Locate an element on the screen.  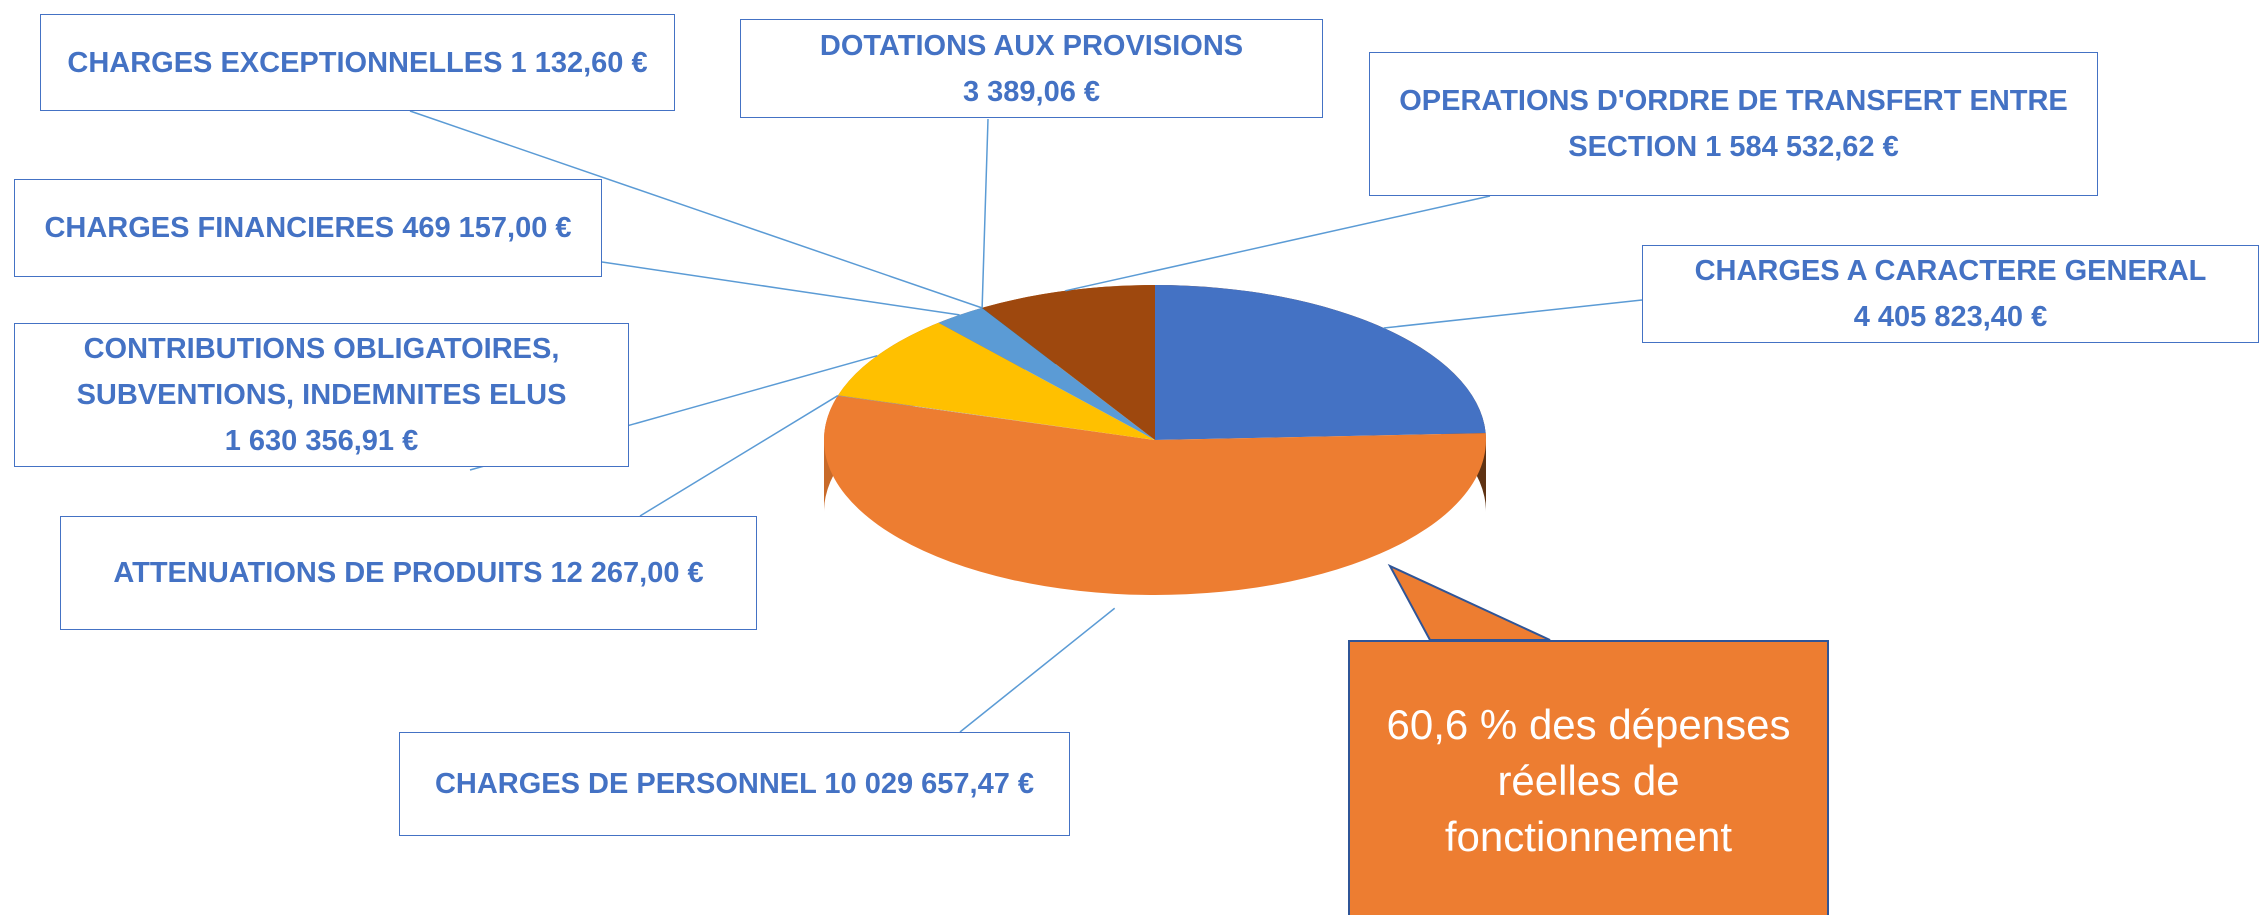
label-text: CHARGES DE PERSONNEL 10 029 657,47 € is located at coordinates (734, 784).